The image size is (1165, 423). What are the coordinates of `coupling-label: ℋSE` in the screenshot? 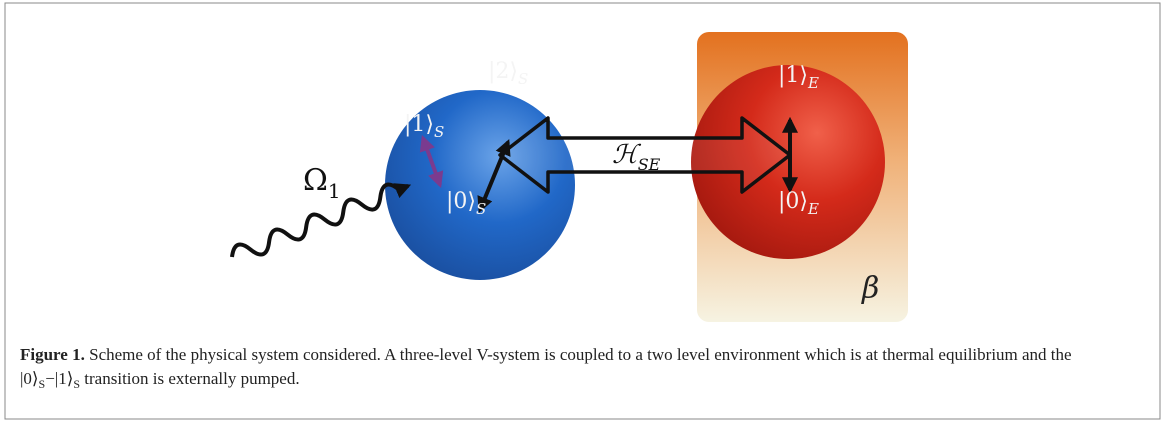 It's located at (636, 157).